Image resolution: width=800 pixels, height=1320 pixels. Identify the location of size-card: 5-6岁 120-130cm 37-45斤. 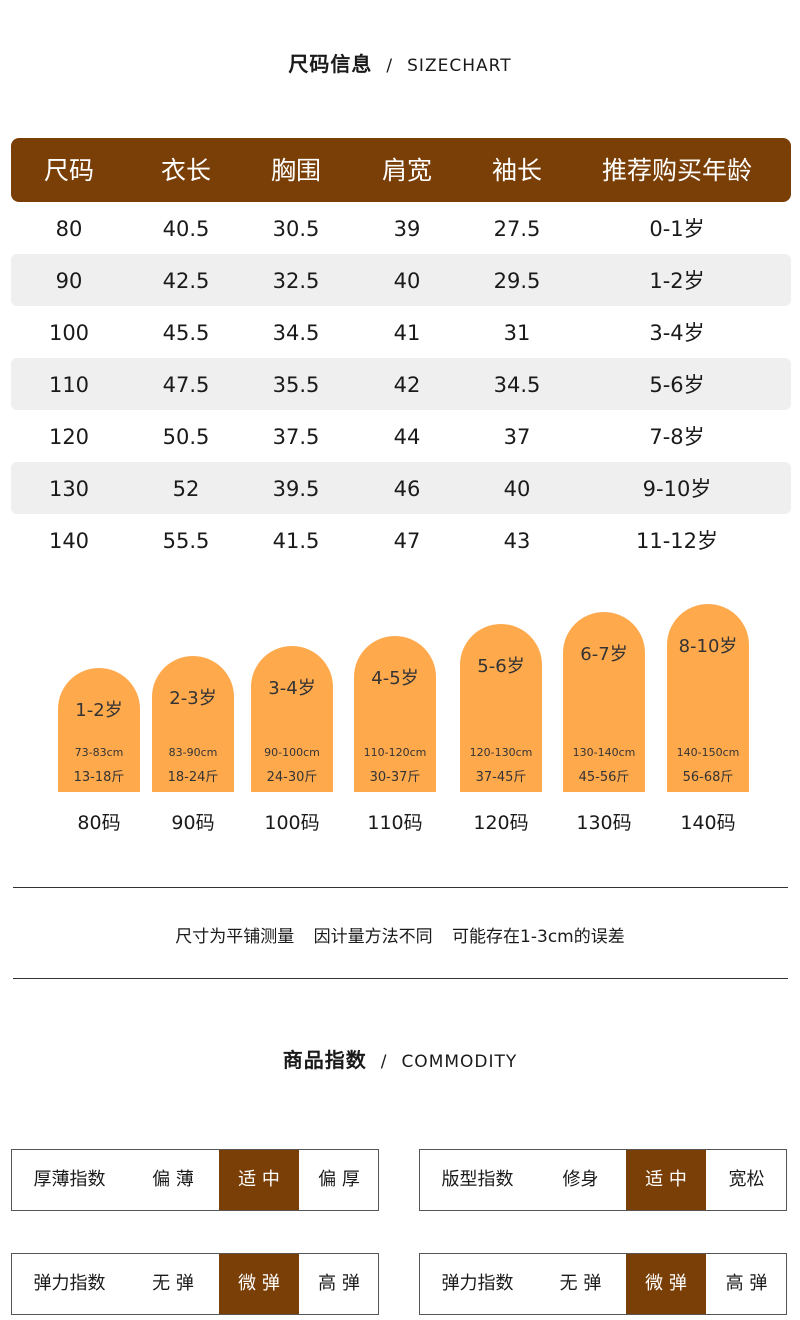
(501, 708).